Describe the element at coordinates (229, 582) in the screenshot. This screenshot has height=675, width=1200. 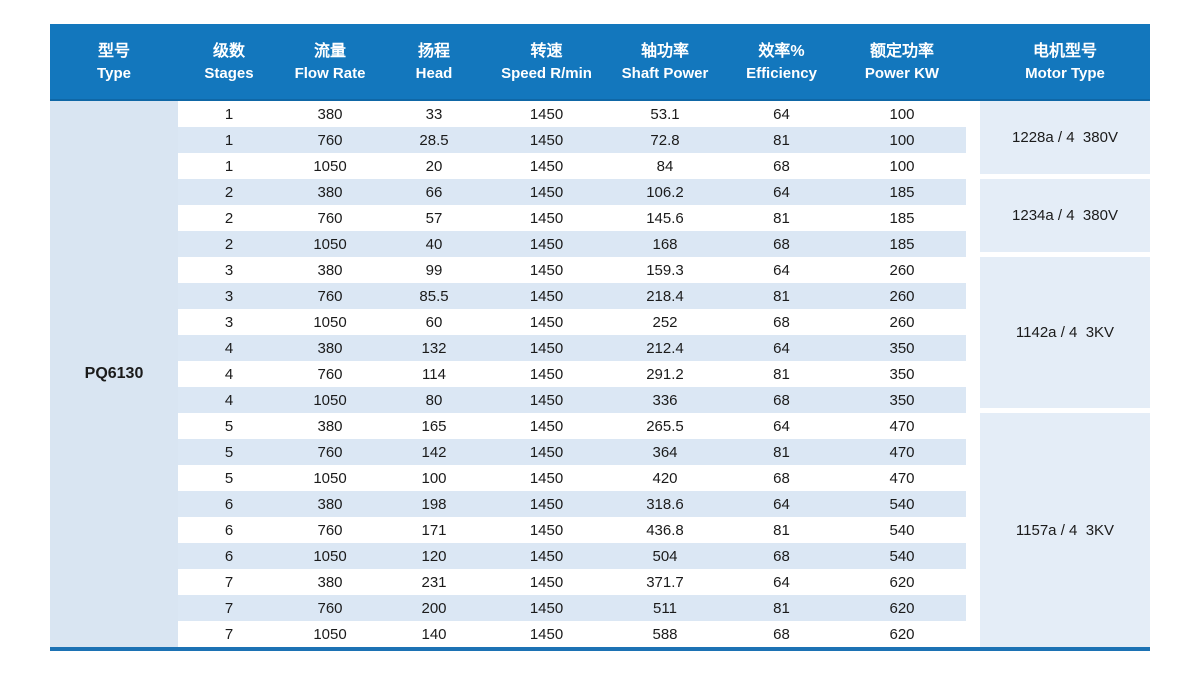
I see `table-cell: 7` at that location.